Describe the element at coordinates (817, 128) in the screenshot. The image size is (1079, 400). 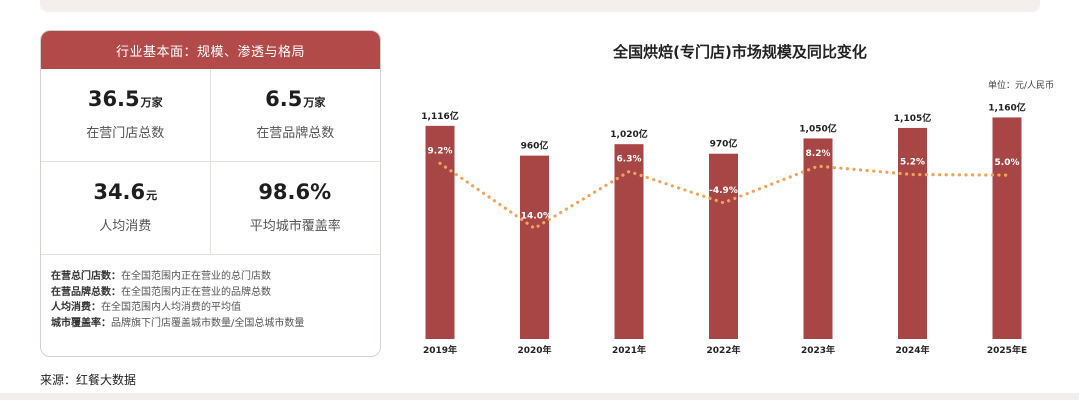
I see `bar-value-label: 1,050亿` at that location.